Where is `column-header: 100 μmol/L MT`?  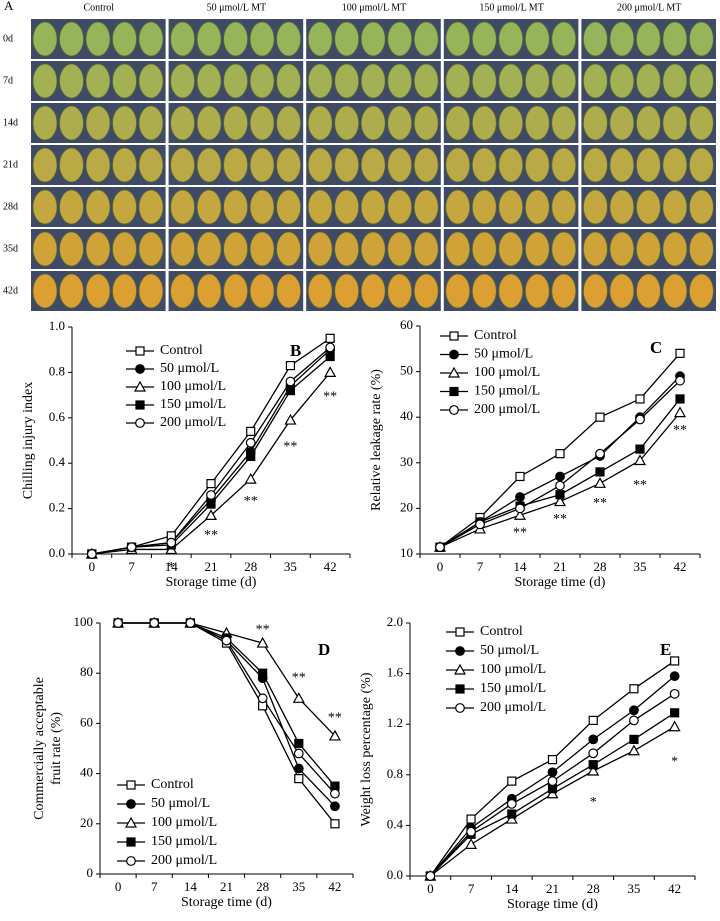 column-header: 100 μmol/L MT is located at coordinates (374, 7).